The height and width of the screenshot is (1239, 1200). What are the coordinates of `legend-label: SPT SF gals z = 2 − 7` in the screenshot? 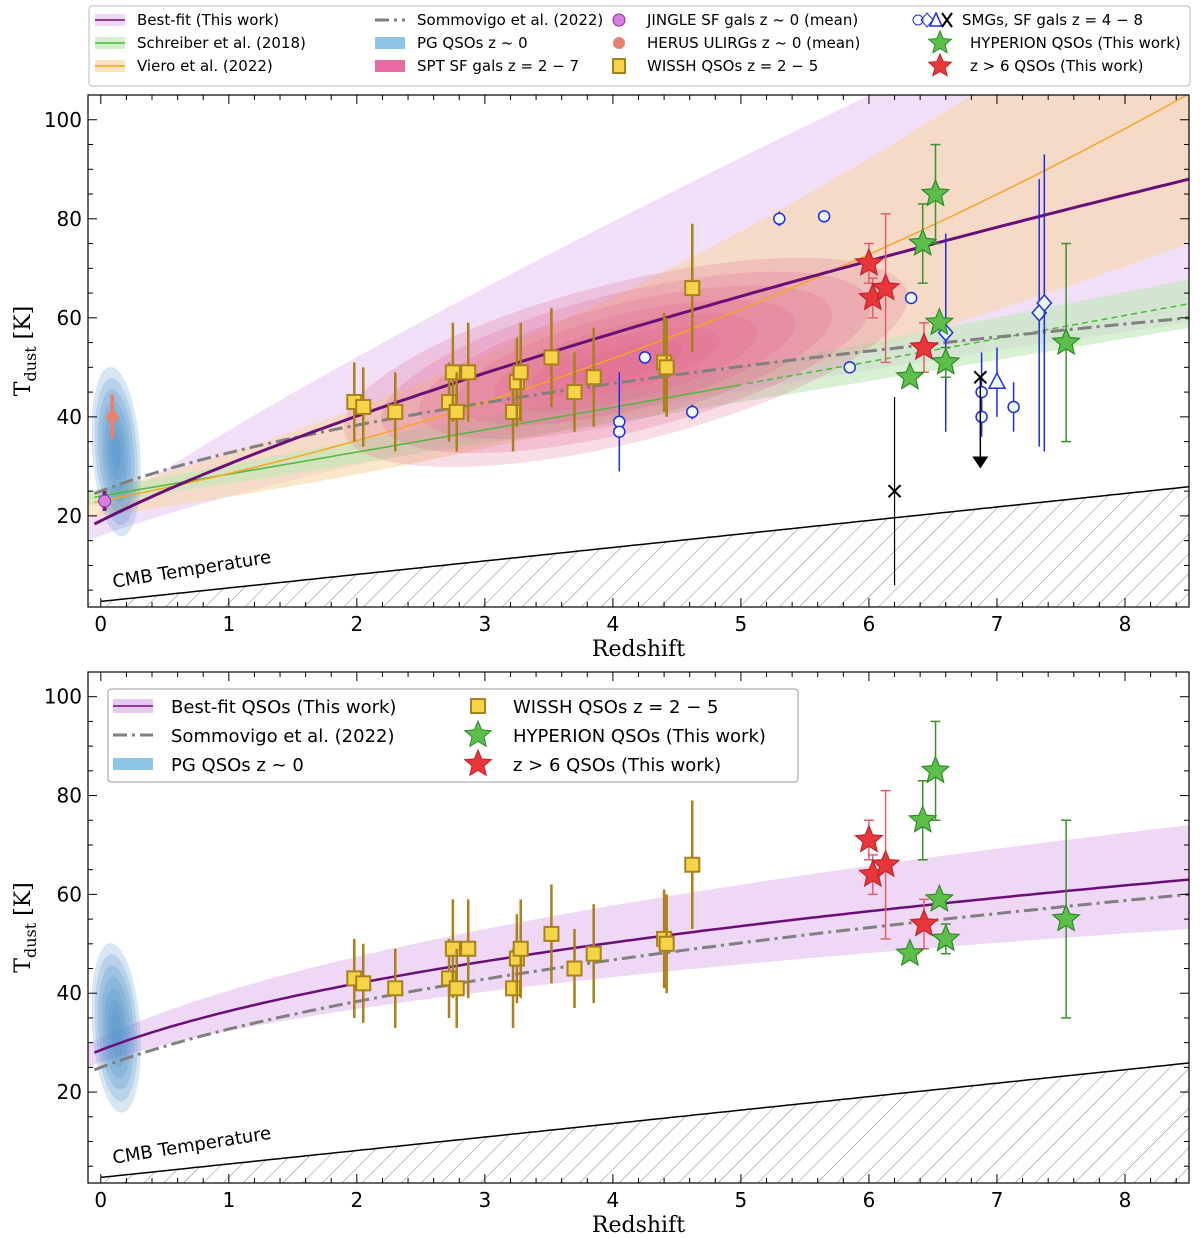 It's located at (498, 66).